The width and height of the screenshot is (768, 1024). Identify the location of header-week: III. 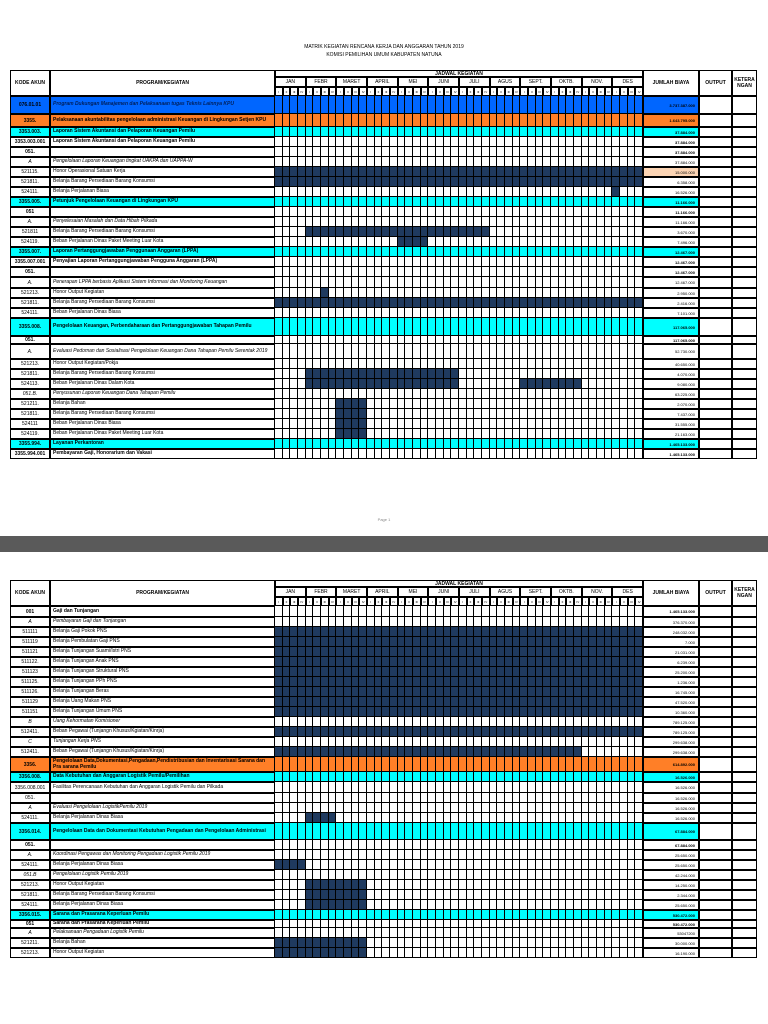
(417, 91).